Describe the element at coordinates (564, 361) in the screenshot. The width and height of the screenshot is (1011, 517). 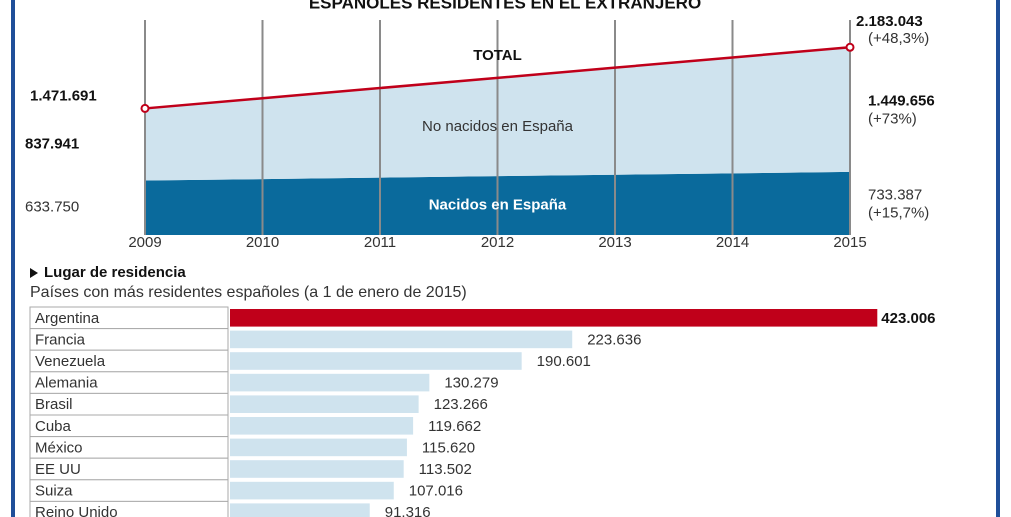
I see `value-label: 190.601` at that location.